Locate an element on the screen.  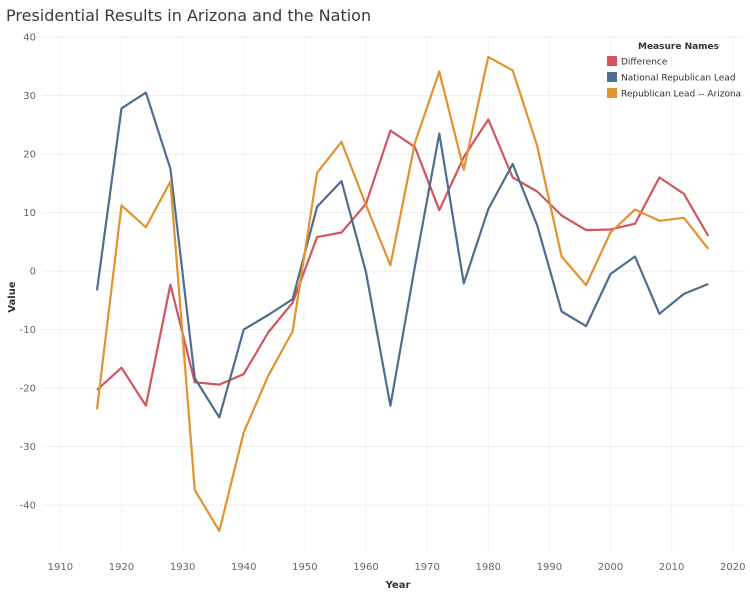
x-tick-label: 1940 is located at coordinates (243, 567).